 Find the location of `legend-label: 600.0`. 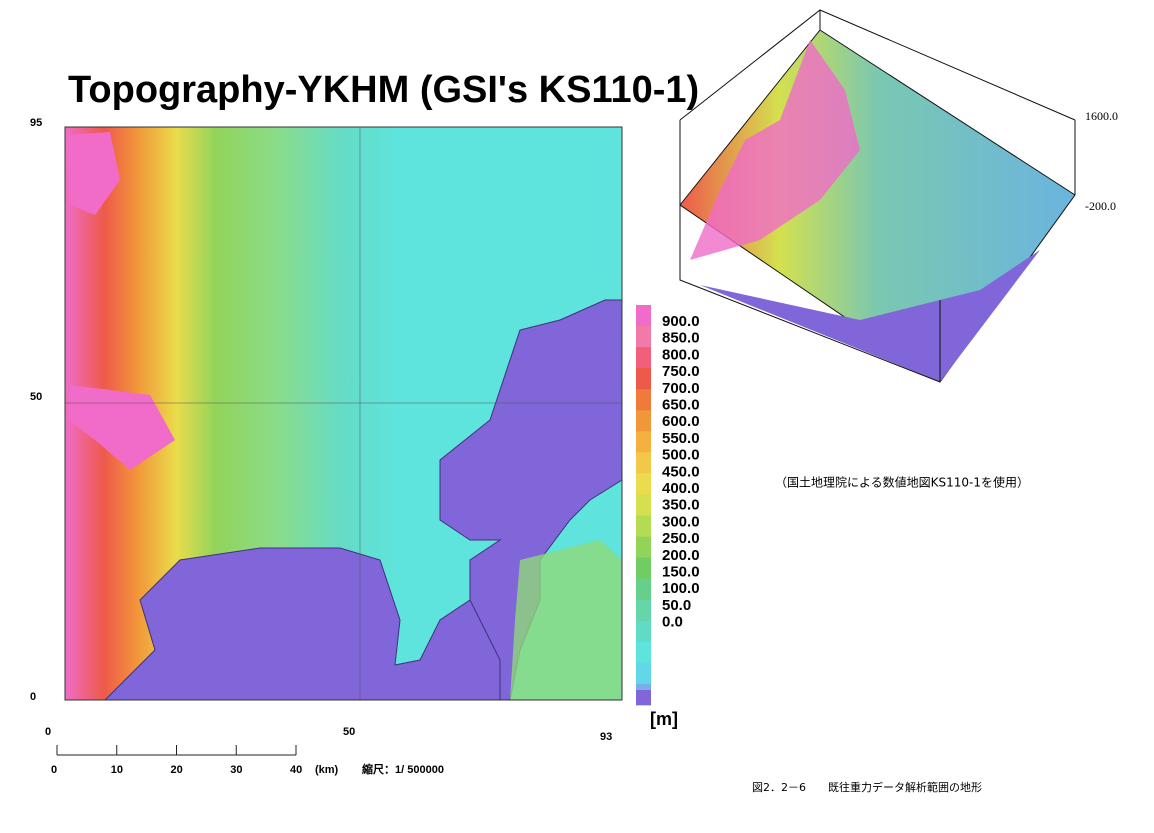

legend-label: 600.0 is located at coordinates (681, 421).